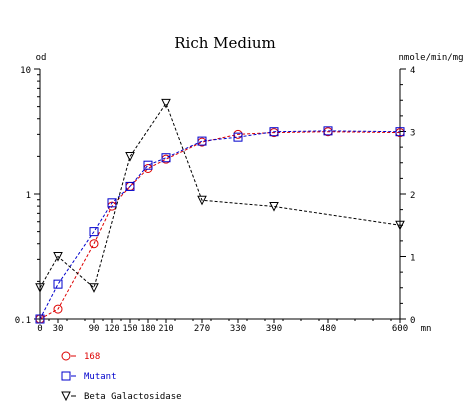  Describe the element at coordinates (166, 329) in the screenshot. I see `x-tick-label: 210` at that location.